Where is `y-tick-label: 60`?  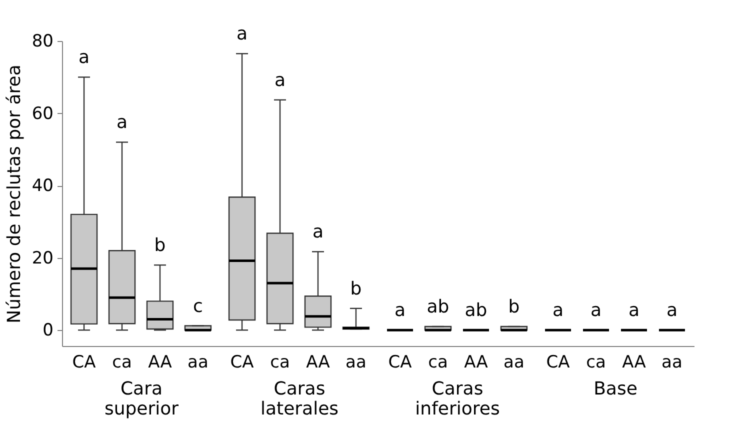
y-tick-label: 60 is located at coordinates (43, 114).